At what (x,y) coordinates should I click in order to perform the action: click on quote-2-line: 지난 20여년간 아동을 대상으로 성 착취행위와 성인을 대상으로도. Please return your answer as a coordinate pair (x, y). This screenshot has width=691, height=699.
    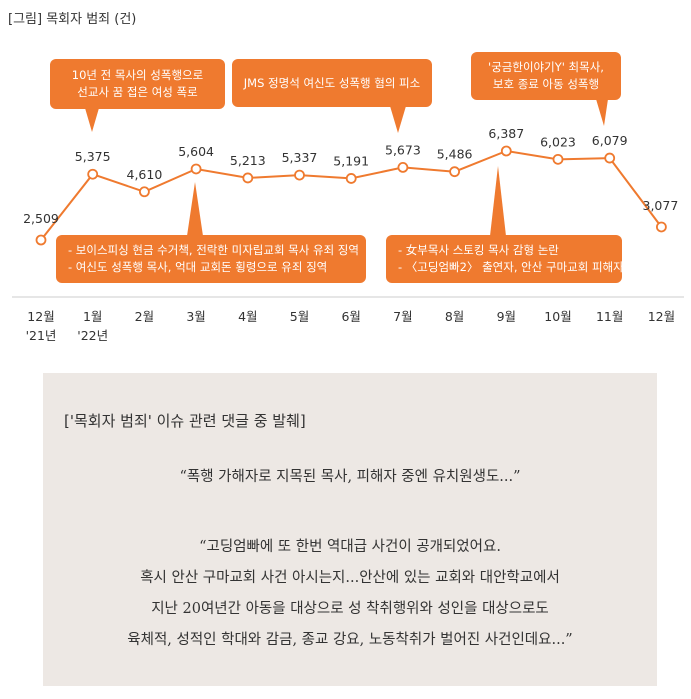
    Looking at the image, I should click on (350, 609).